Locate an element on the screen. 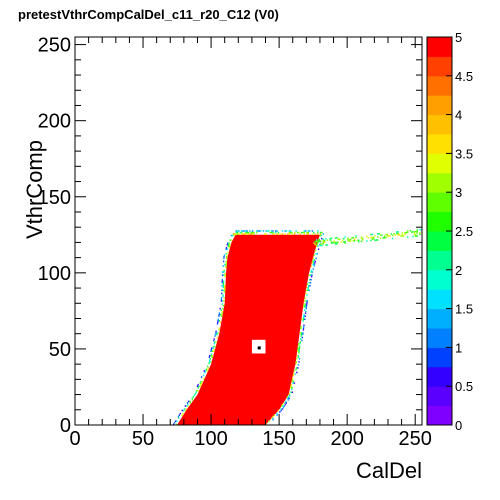 This screenshot has width=500, height=500. x-tick-label: 100 is located at coordinates (210, 439).